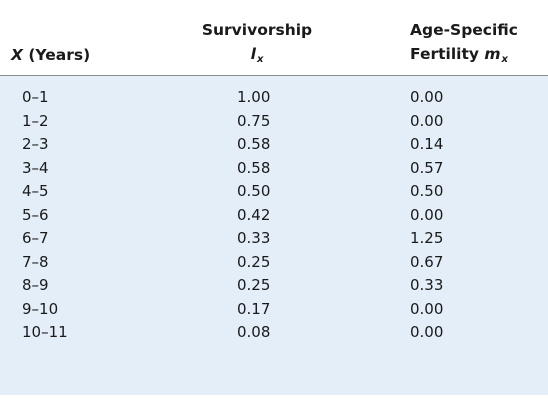 This screenshot has width=548, height=404. What do you see at coordinates (274, 263) in the screenshot?
I see `table-row: 7–8 0.25 0.67` at bounding box center [274, 263].